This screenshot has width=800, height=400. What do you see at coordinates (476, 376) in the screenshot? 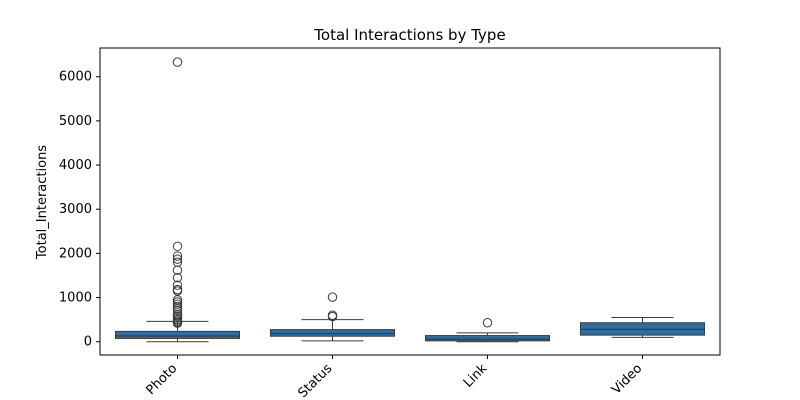
I see `x-tick-label: Link` at bounding box center [476, 376].